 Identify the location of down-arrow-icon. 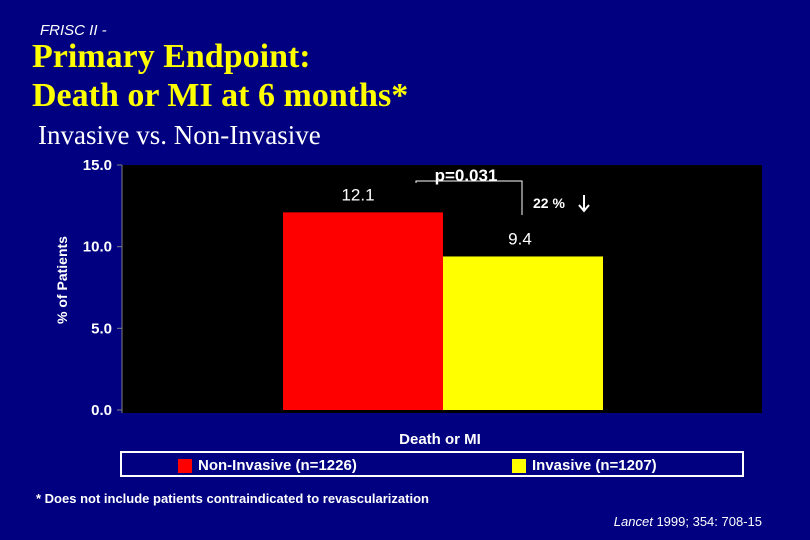
(584, 204).